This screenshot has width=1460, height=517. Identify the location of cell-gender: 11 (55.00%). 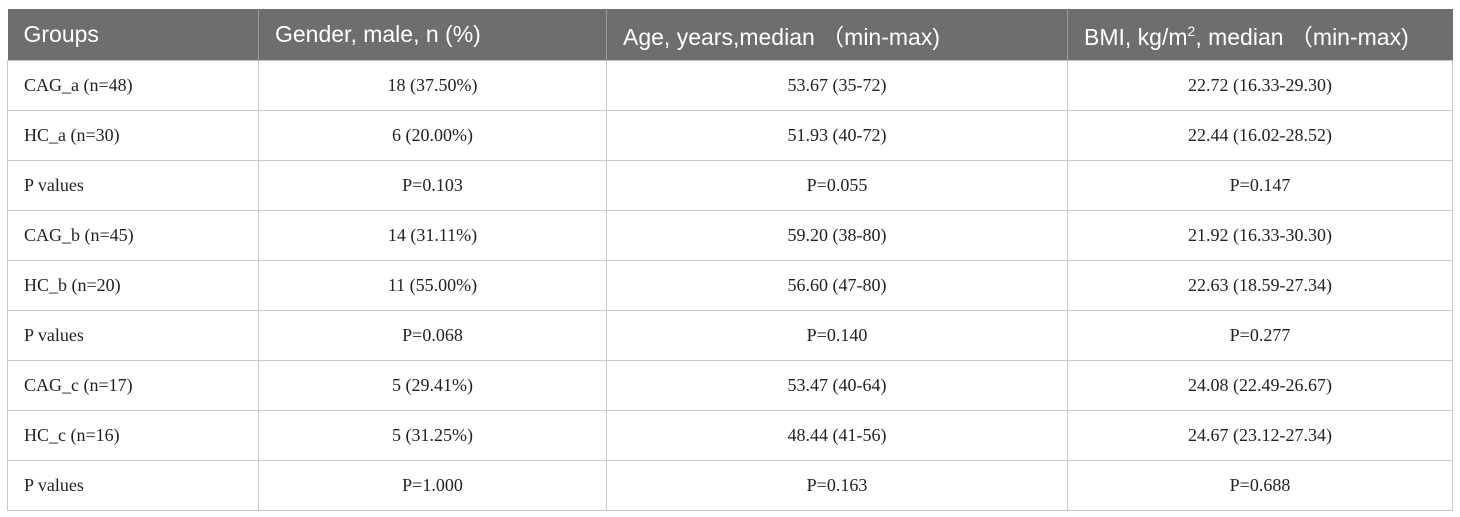
(432, 285).